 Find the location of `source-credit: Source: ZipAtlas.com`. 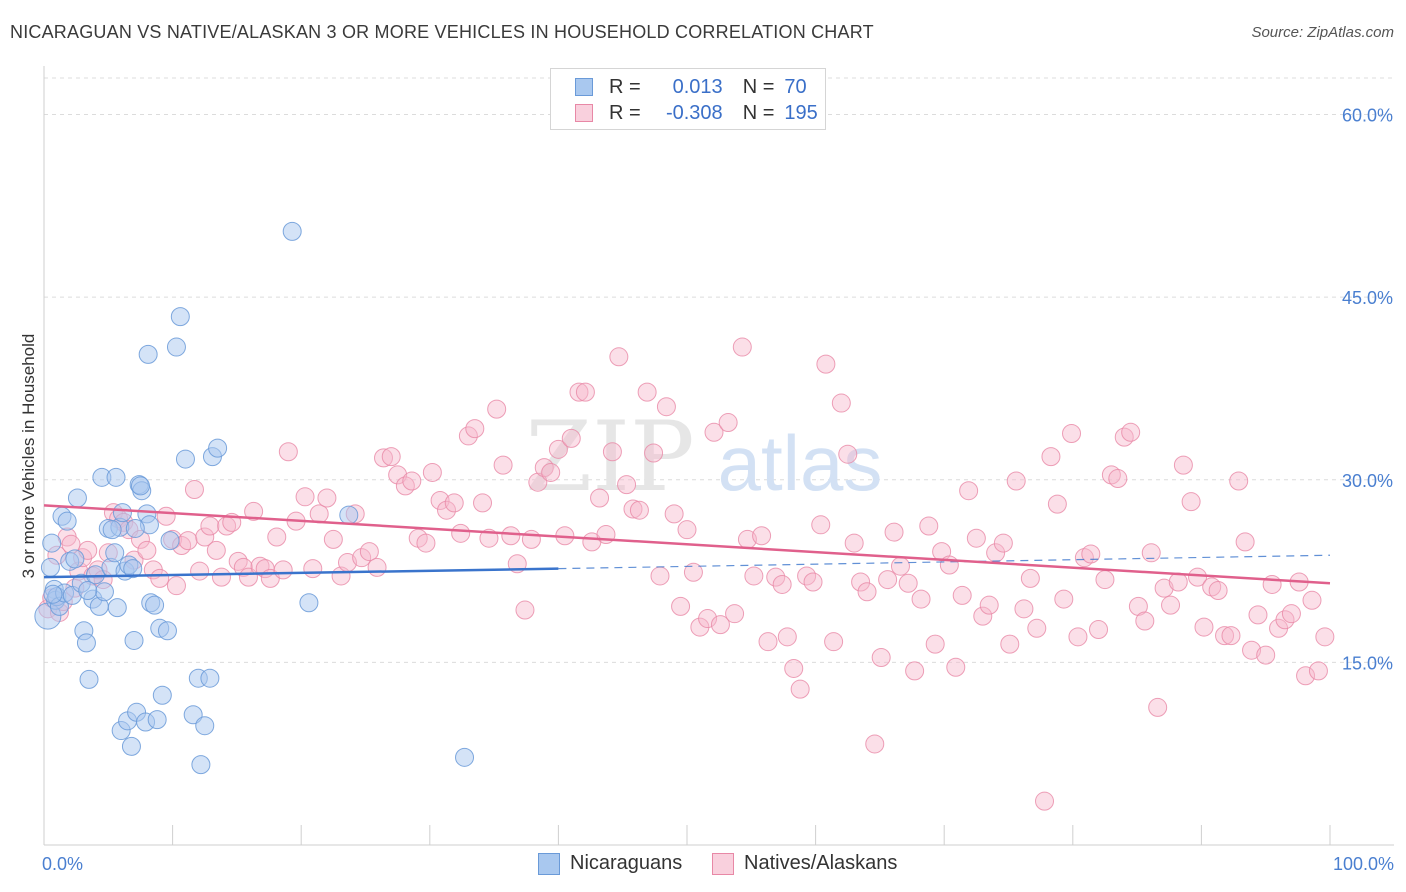

source-credit: Source: ZipAtlas.com is located at coordinates (1322, 32).